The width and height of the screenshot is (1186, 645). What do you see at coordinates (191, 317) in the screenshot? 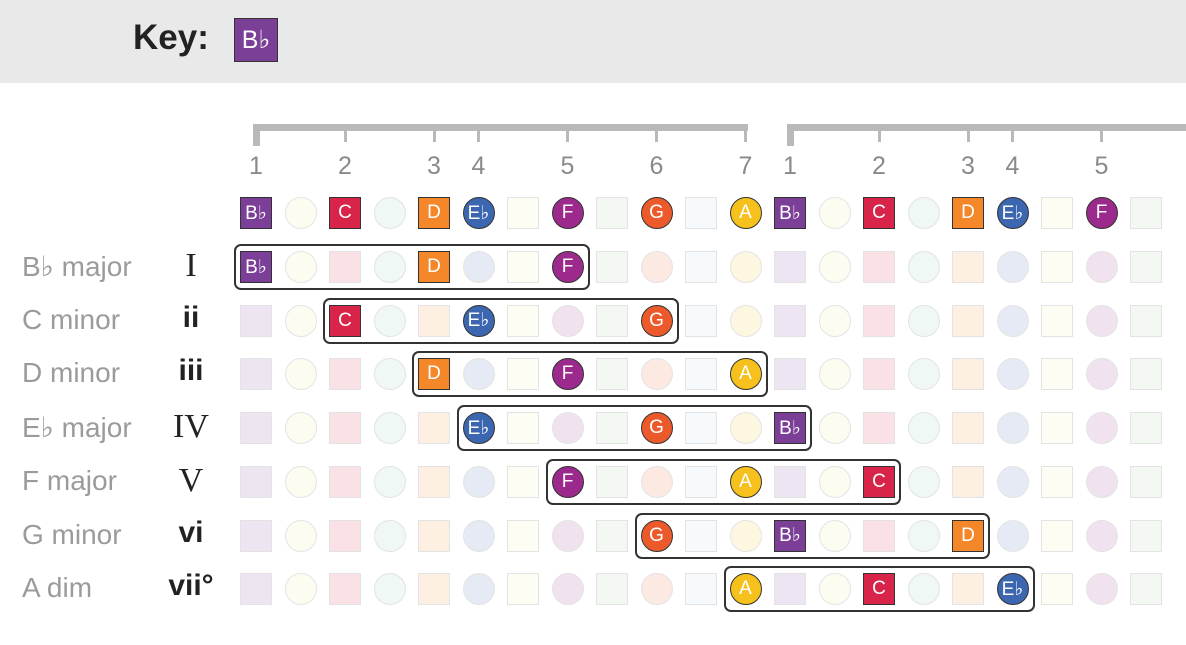
I see `roman-numeral: ii` at bounding box center [191, 317].